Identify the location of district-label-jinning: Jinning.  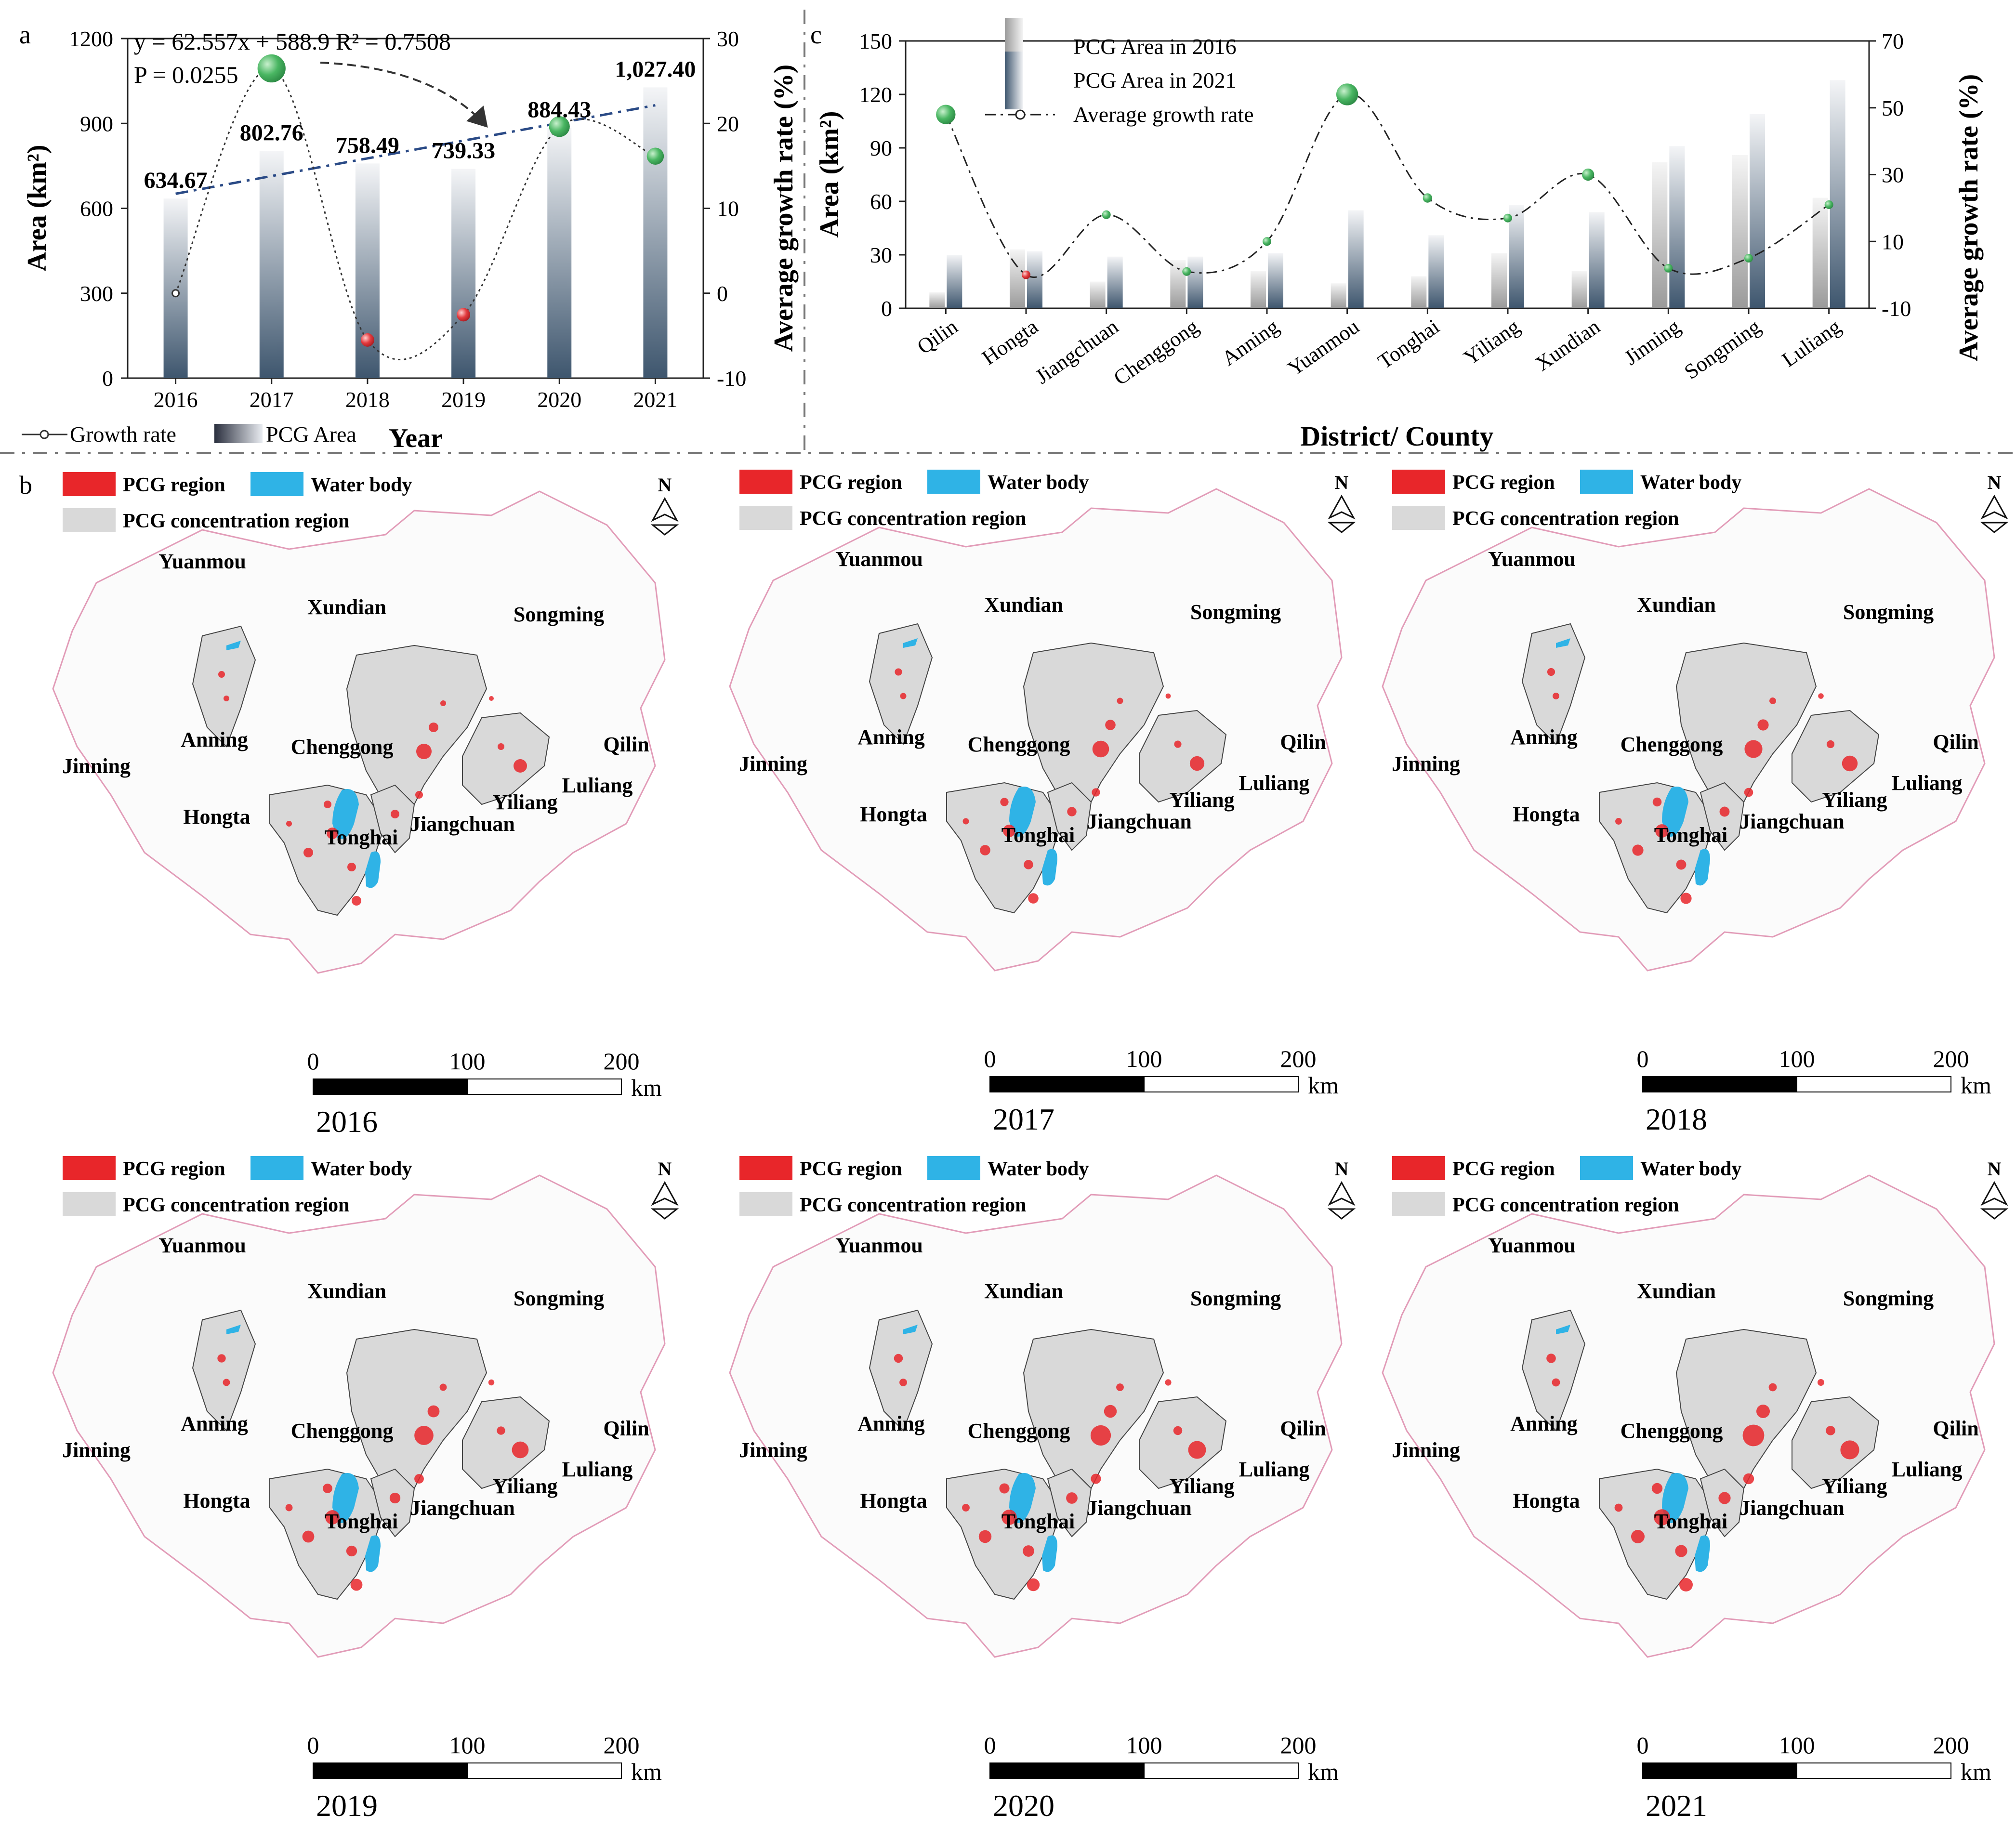
(773, 1450).